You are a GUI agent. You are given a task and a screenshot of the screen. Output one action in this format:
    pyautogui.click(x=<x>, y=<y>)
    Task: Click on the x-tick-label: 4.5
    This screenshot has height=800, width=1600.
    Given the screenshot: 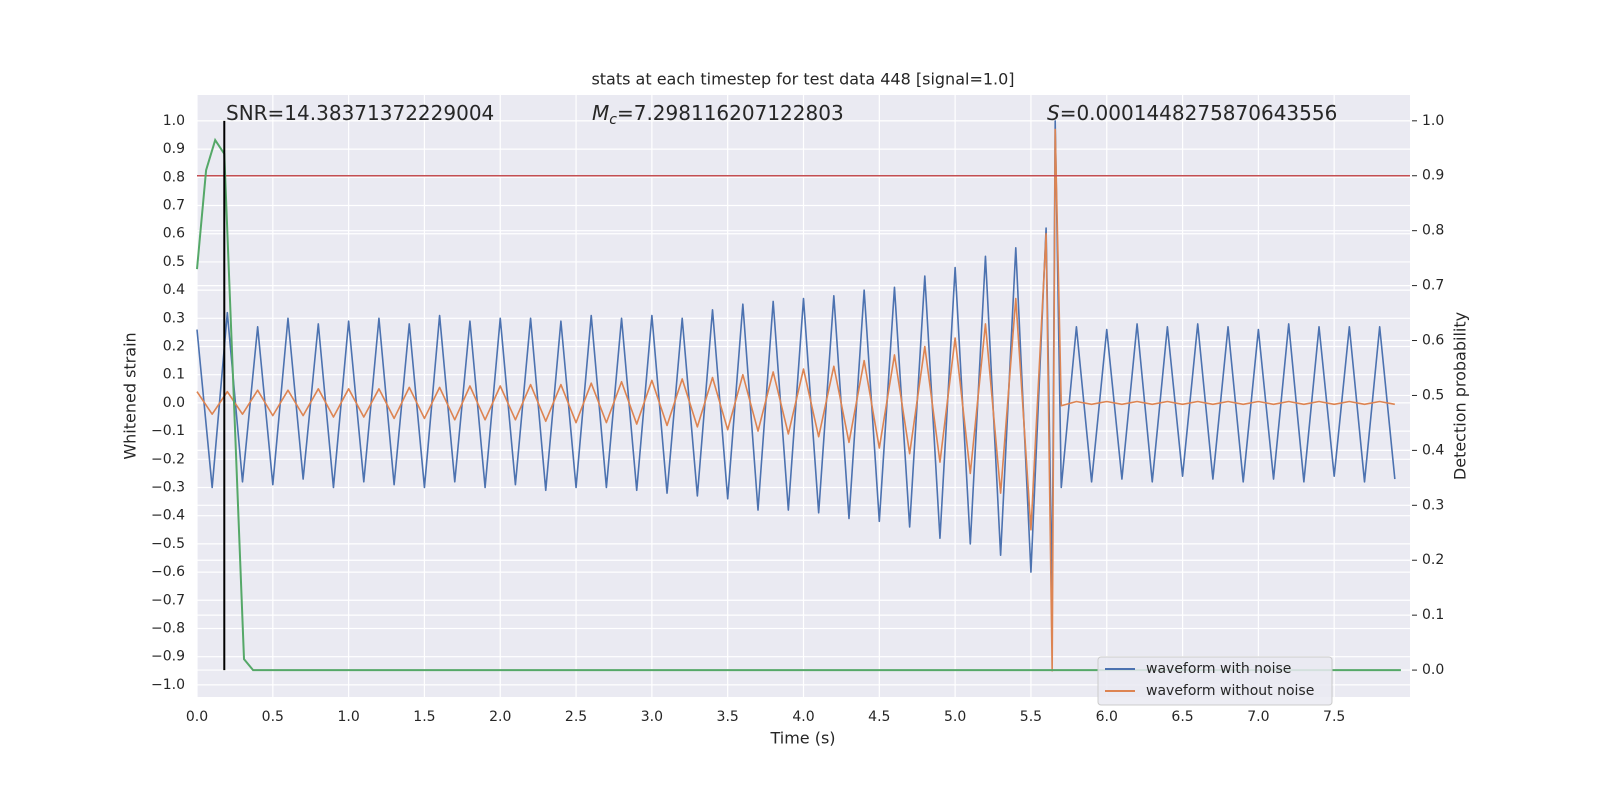 What is the action you would take?
    pyautogui.click(x=879, y=717)
    